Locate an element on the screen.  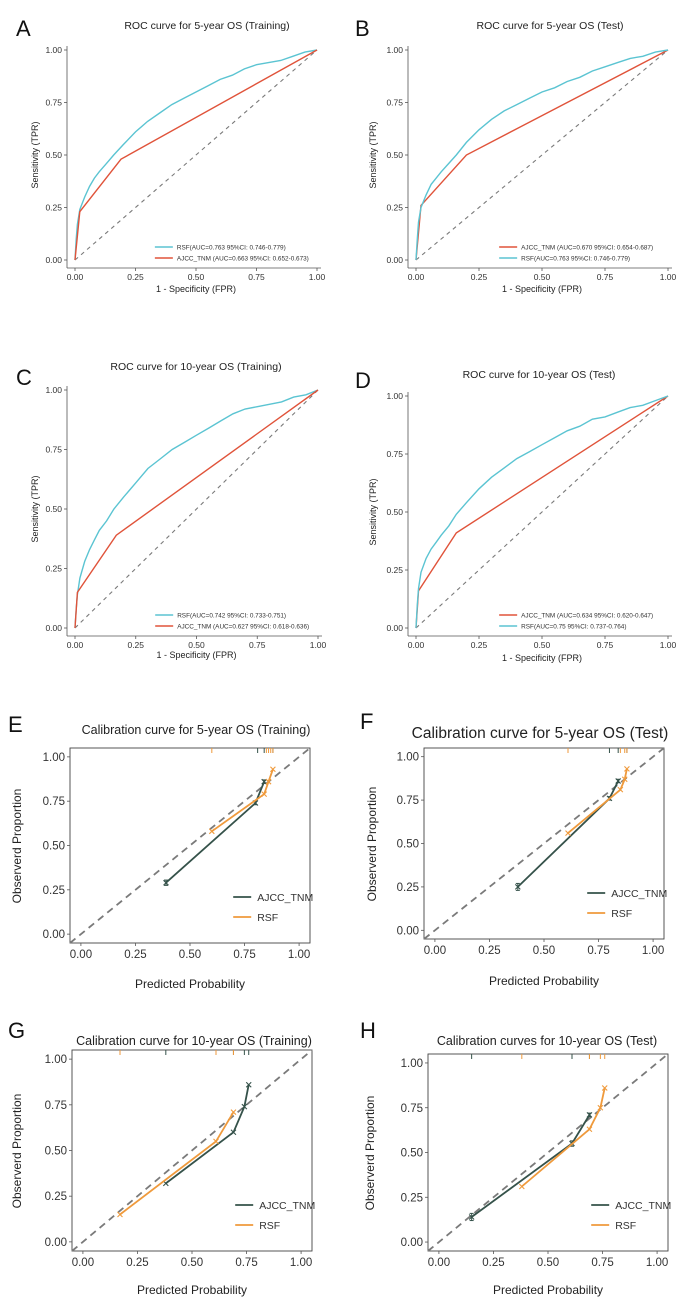
x-axis-label: 1 - Specificity (FPR) is located at coordinates (542, 658).